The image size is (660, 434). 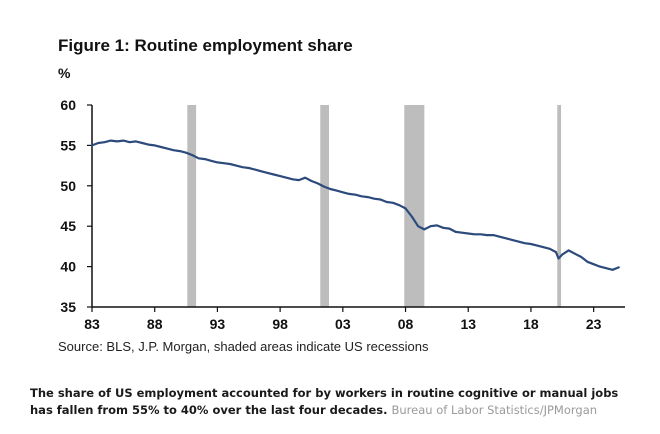 What do you see at coordinates (68, 307) in the screenshot?
I see `y-tick-label: 35` at bounding box center [68, 307].